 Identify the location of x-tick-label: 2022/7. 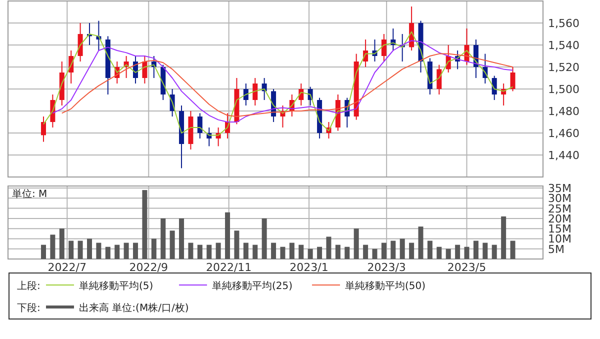
(67, 267).